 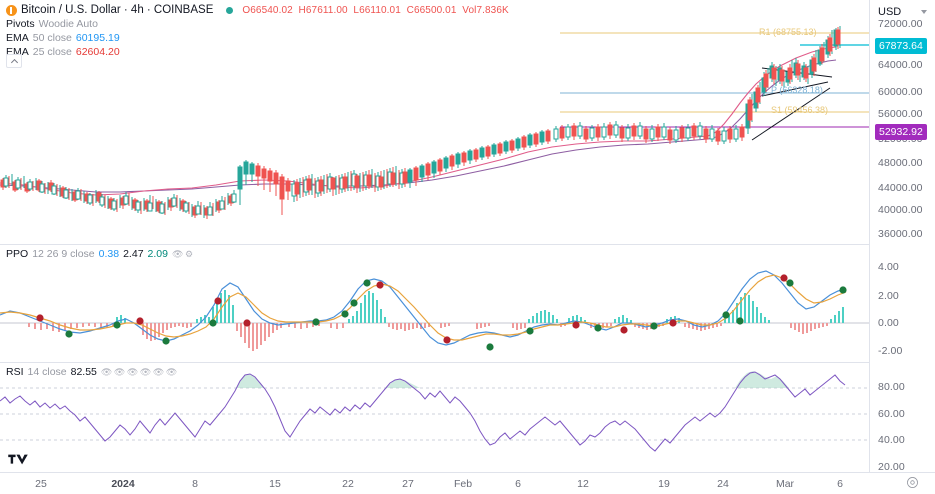 I want to click on time-scale: 25 2024 8 15 22 27 Feb 6 12 19 24 Mar 6, so click(x=467, y=483).